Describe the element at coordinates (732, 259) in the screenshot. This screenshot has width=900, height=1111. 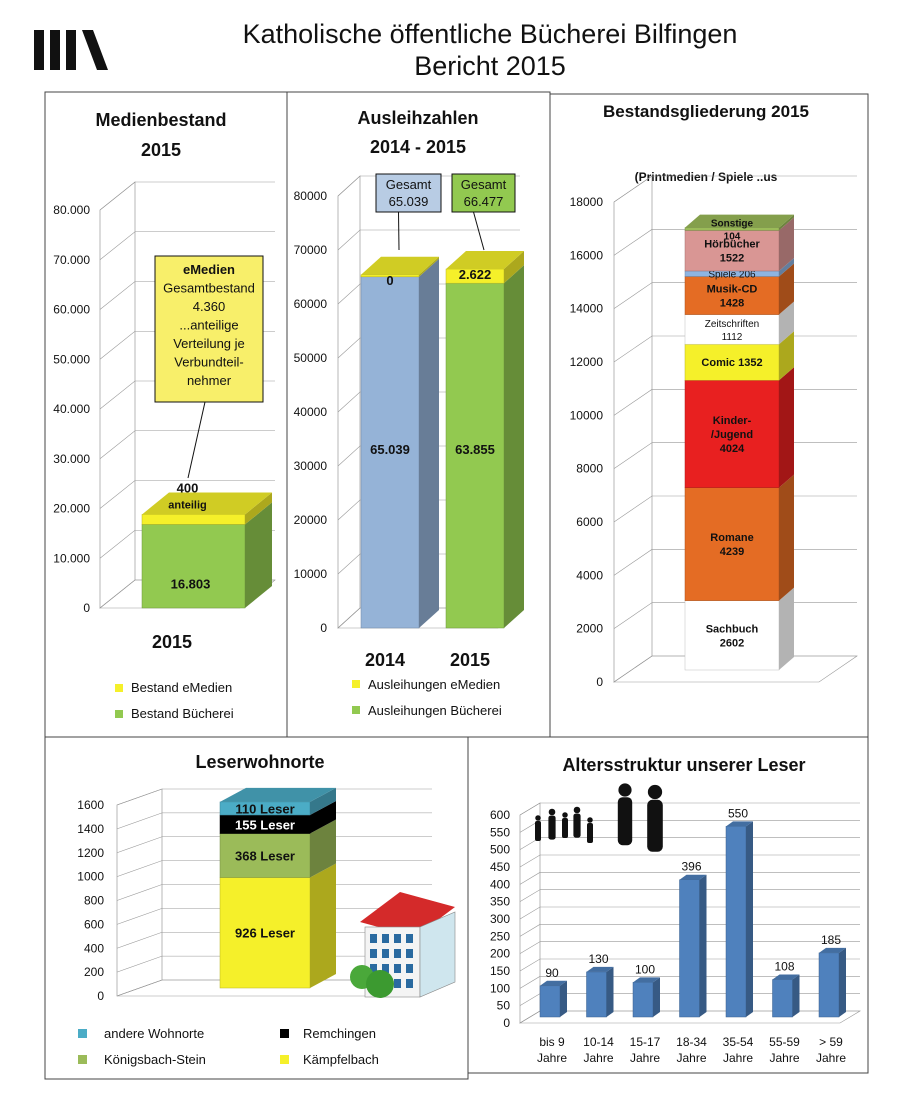
I see `bestand-segment-label: 1522` at that location.